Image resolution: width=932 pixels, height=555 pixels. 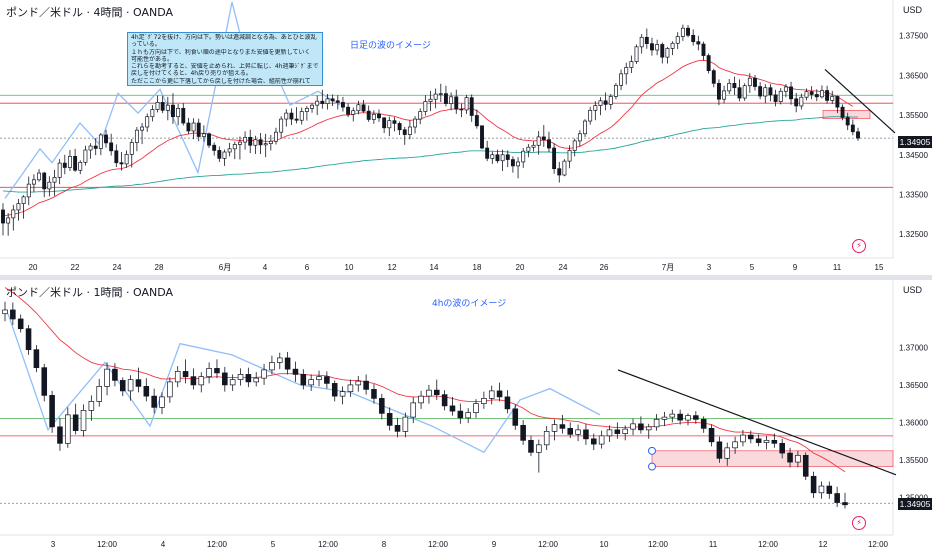 I want to click on top-x-tick-label: 15, so click(x=879, y=267).